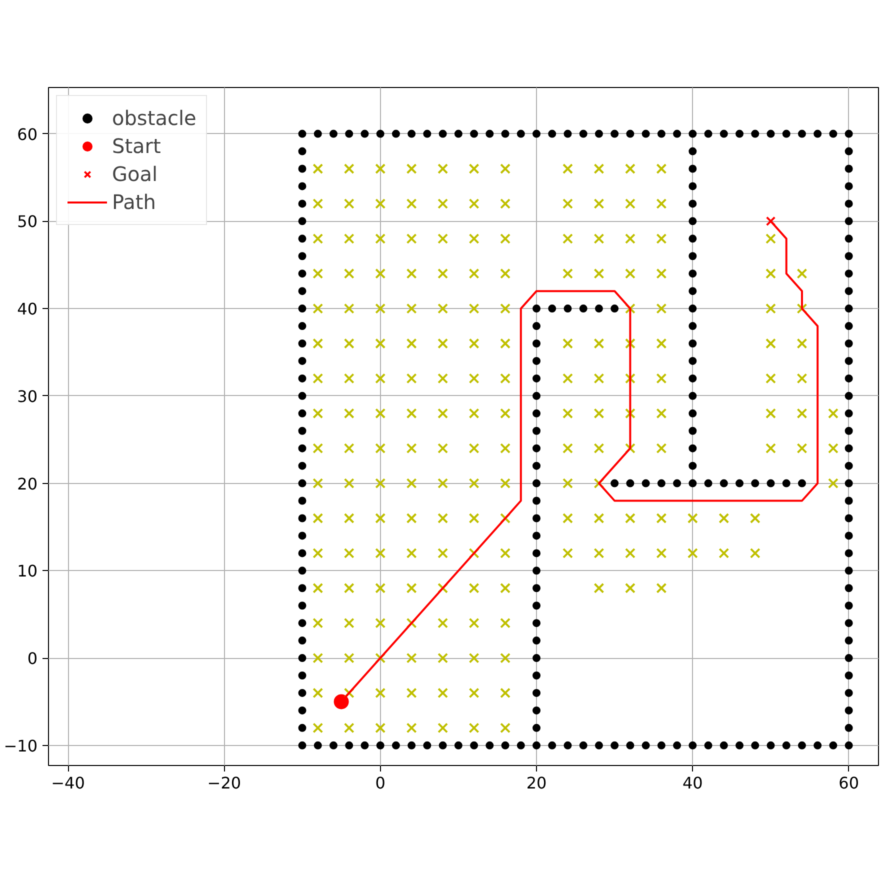 The image size is (894, 893). What do you see at coordinates (27, 134) in the screenshot?
I see `y-tick-label: 60` at bounding box center [27, 134].